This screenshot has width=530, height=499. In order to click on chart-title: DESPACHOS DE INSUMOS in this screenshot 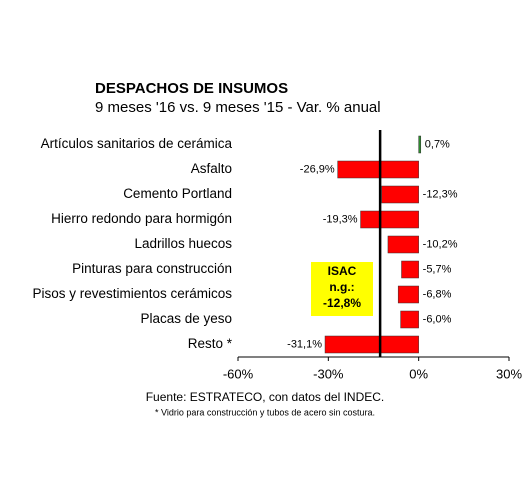, I will do `click(191, 88)`.